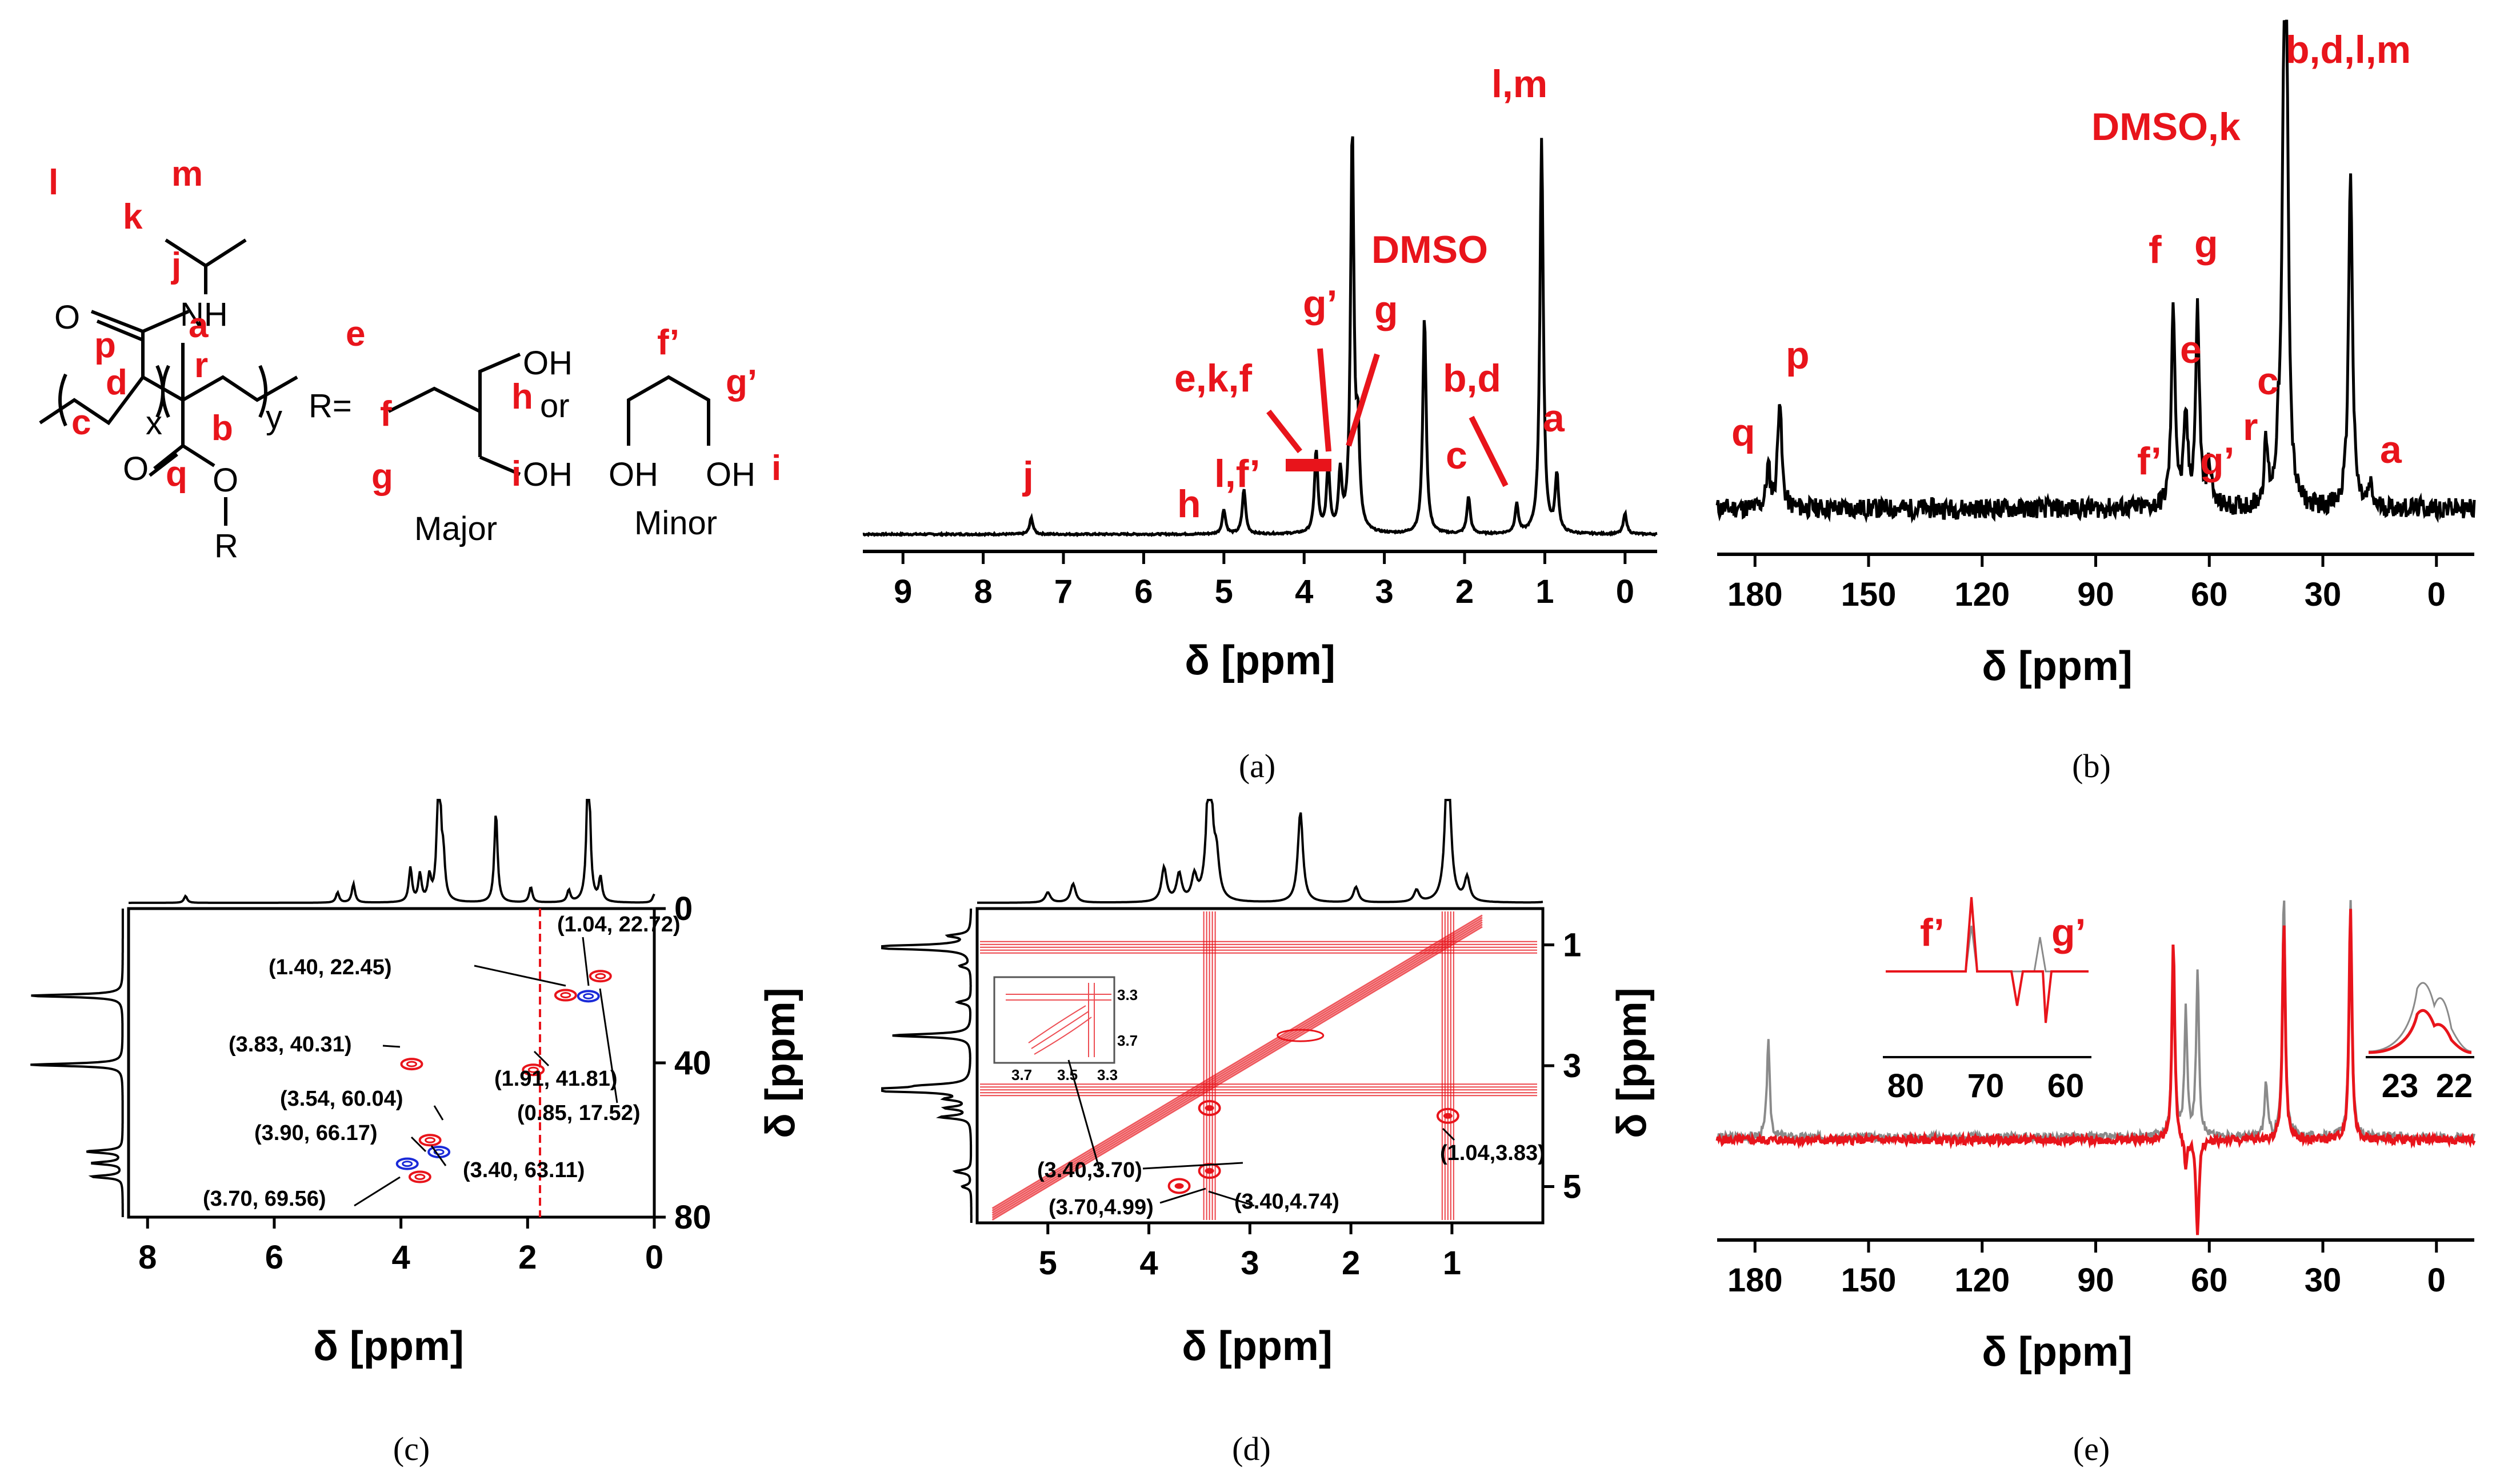 The width and height of the screenshot is (2496, 1484). I want to click on arrow-ekf, so click(1284, 431).